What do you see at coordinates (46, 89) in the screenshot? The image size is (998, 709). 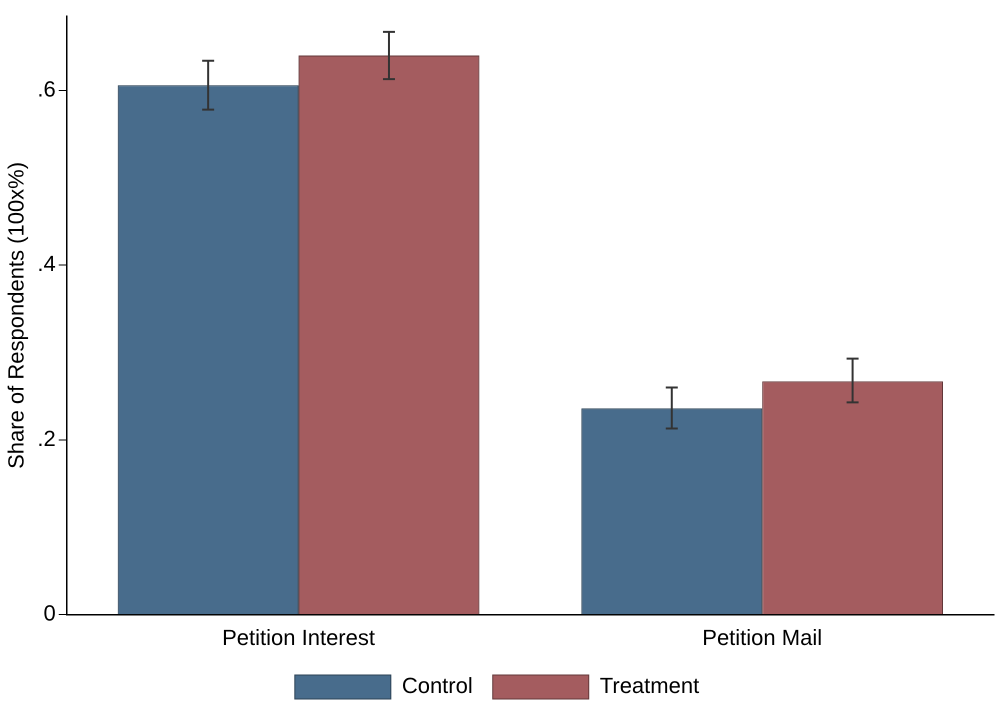 I see `y-tick-label: .6` at bounding box center [46, 89].